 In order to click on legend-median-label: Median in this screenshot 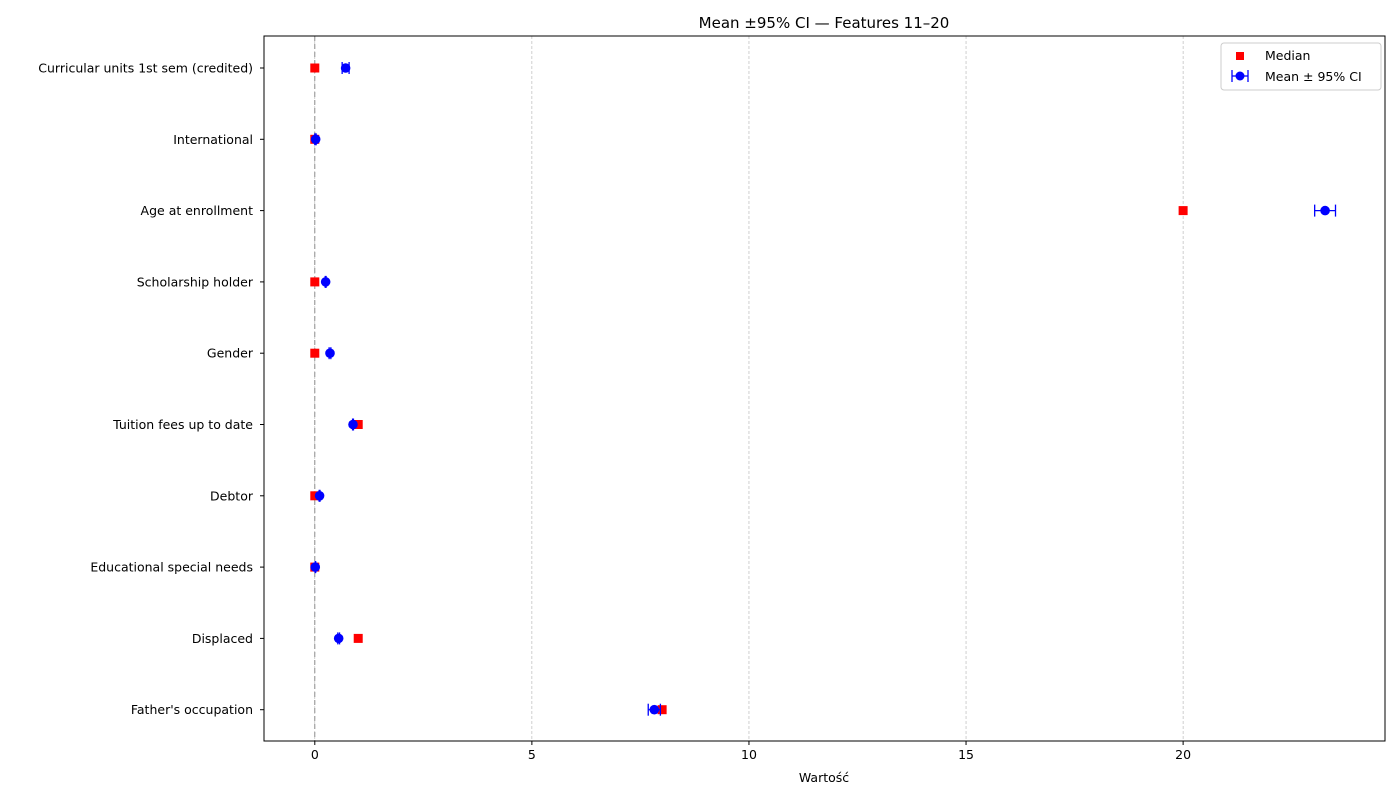, I will do `click(1287, 55)`.